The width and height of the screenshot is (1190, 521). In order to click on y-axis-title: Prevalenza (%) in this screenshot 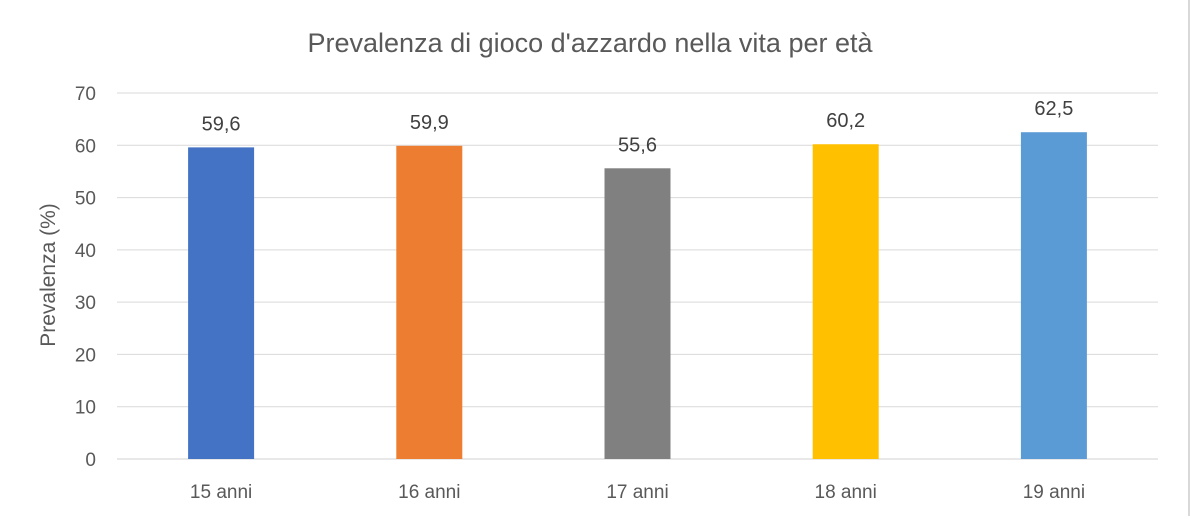, I will do `click(48, 275)`.